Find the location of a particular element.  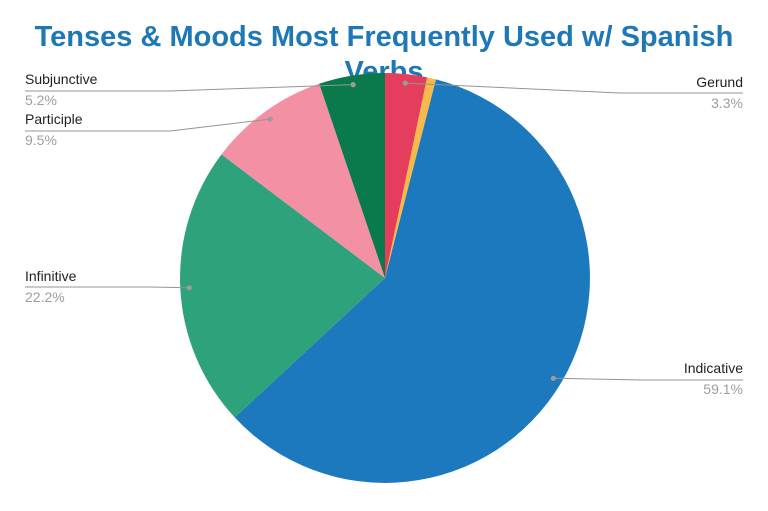

slice-label-infinitive: Infinitive is located at coordinates (51, 276).